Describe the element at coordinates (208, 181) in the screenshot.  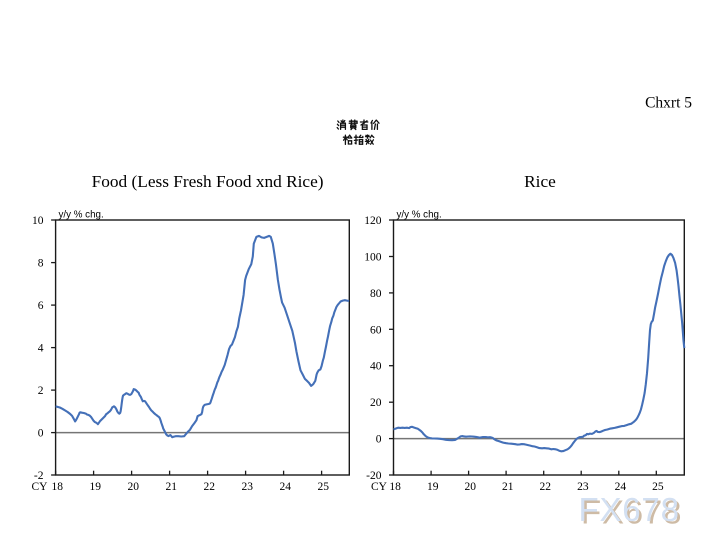
I see `svg-text:Food (Less Fresh Food xnd Rice: Food (Less Fresh Food xnd Rice)` at that location.